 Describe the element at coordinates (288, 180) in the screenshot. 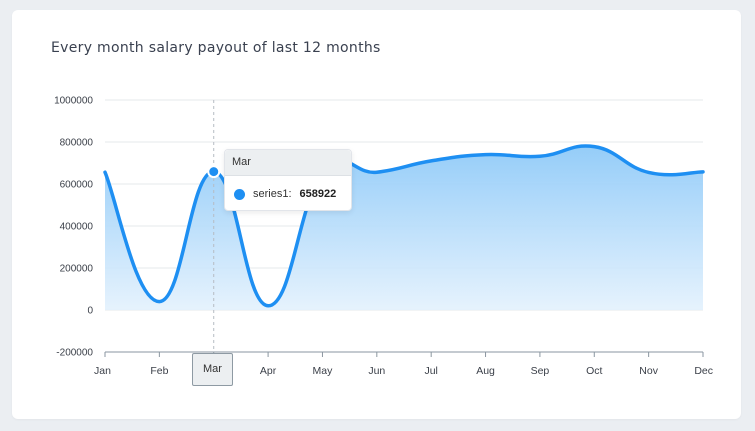

I see `tooltip: Mar series1: 658922` at that location.